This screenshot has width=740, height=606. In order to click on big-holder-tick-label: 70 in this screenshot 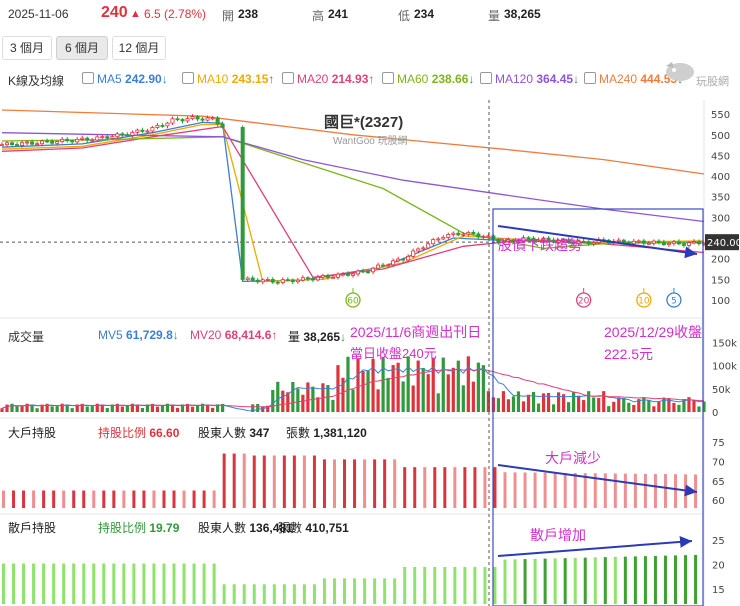, I will do `click(718, 462)`.